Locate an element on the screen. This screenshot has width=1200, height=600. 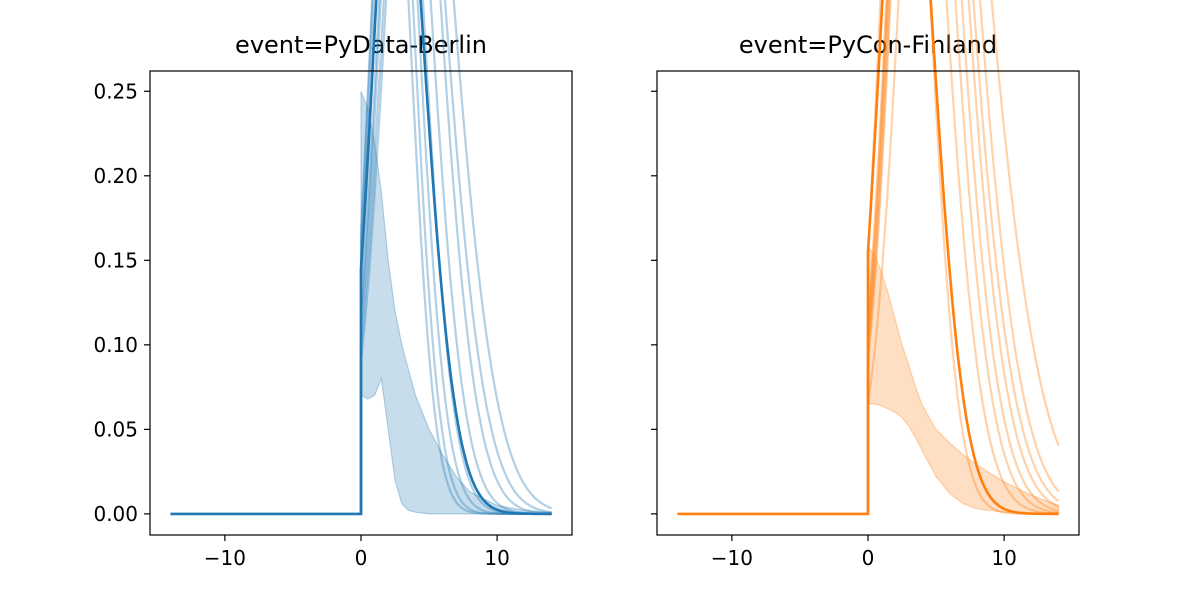
y-axis: 0.00 0.05 0.10 0.15 0.20 0.25 is located at coordinates (121, 302).